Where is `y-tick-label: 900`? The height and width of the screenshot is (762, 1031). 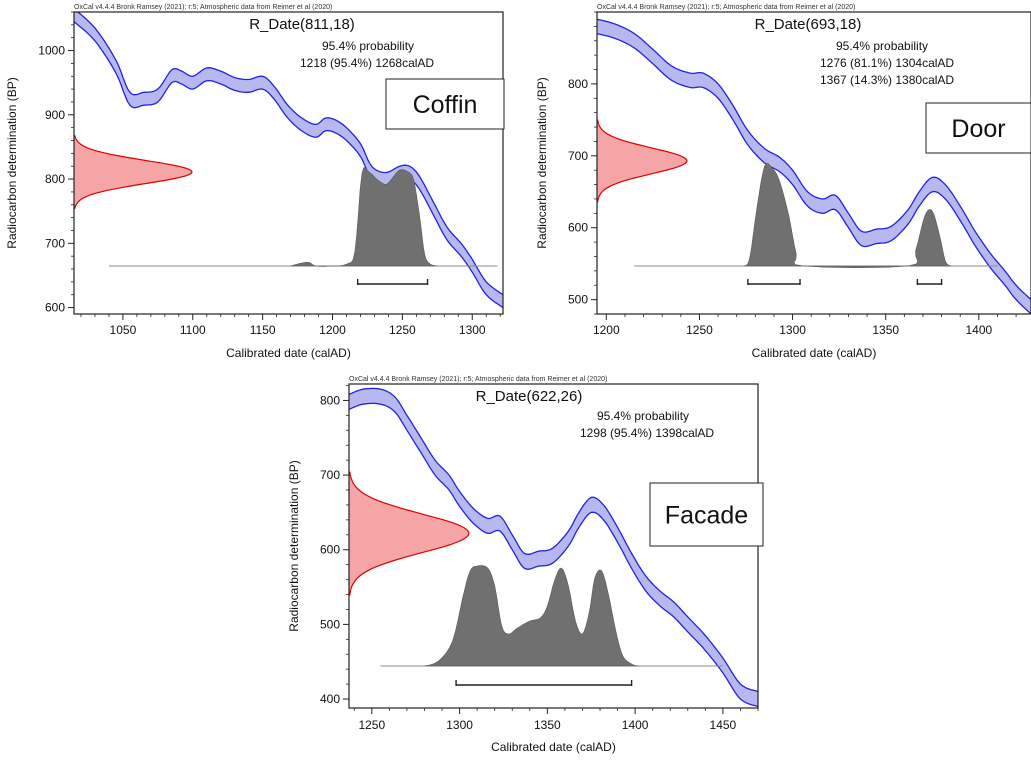 y-tick-label: 900 is located at coordinates (55, 115).